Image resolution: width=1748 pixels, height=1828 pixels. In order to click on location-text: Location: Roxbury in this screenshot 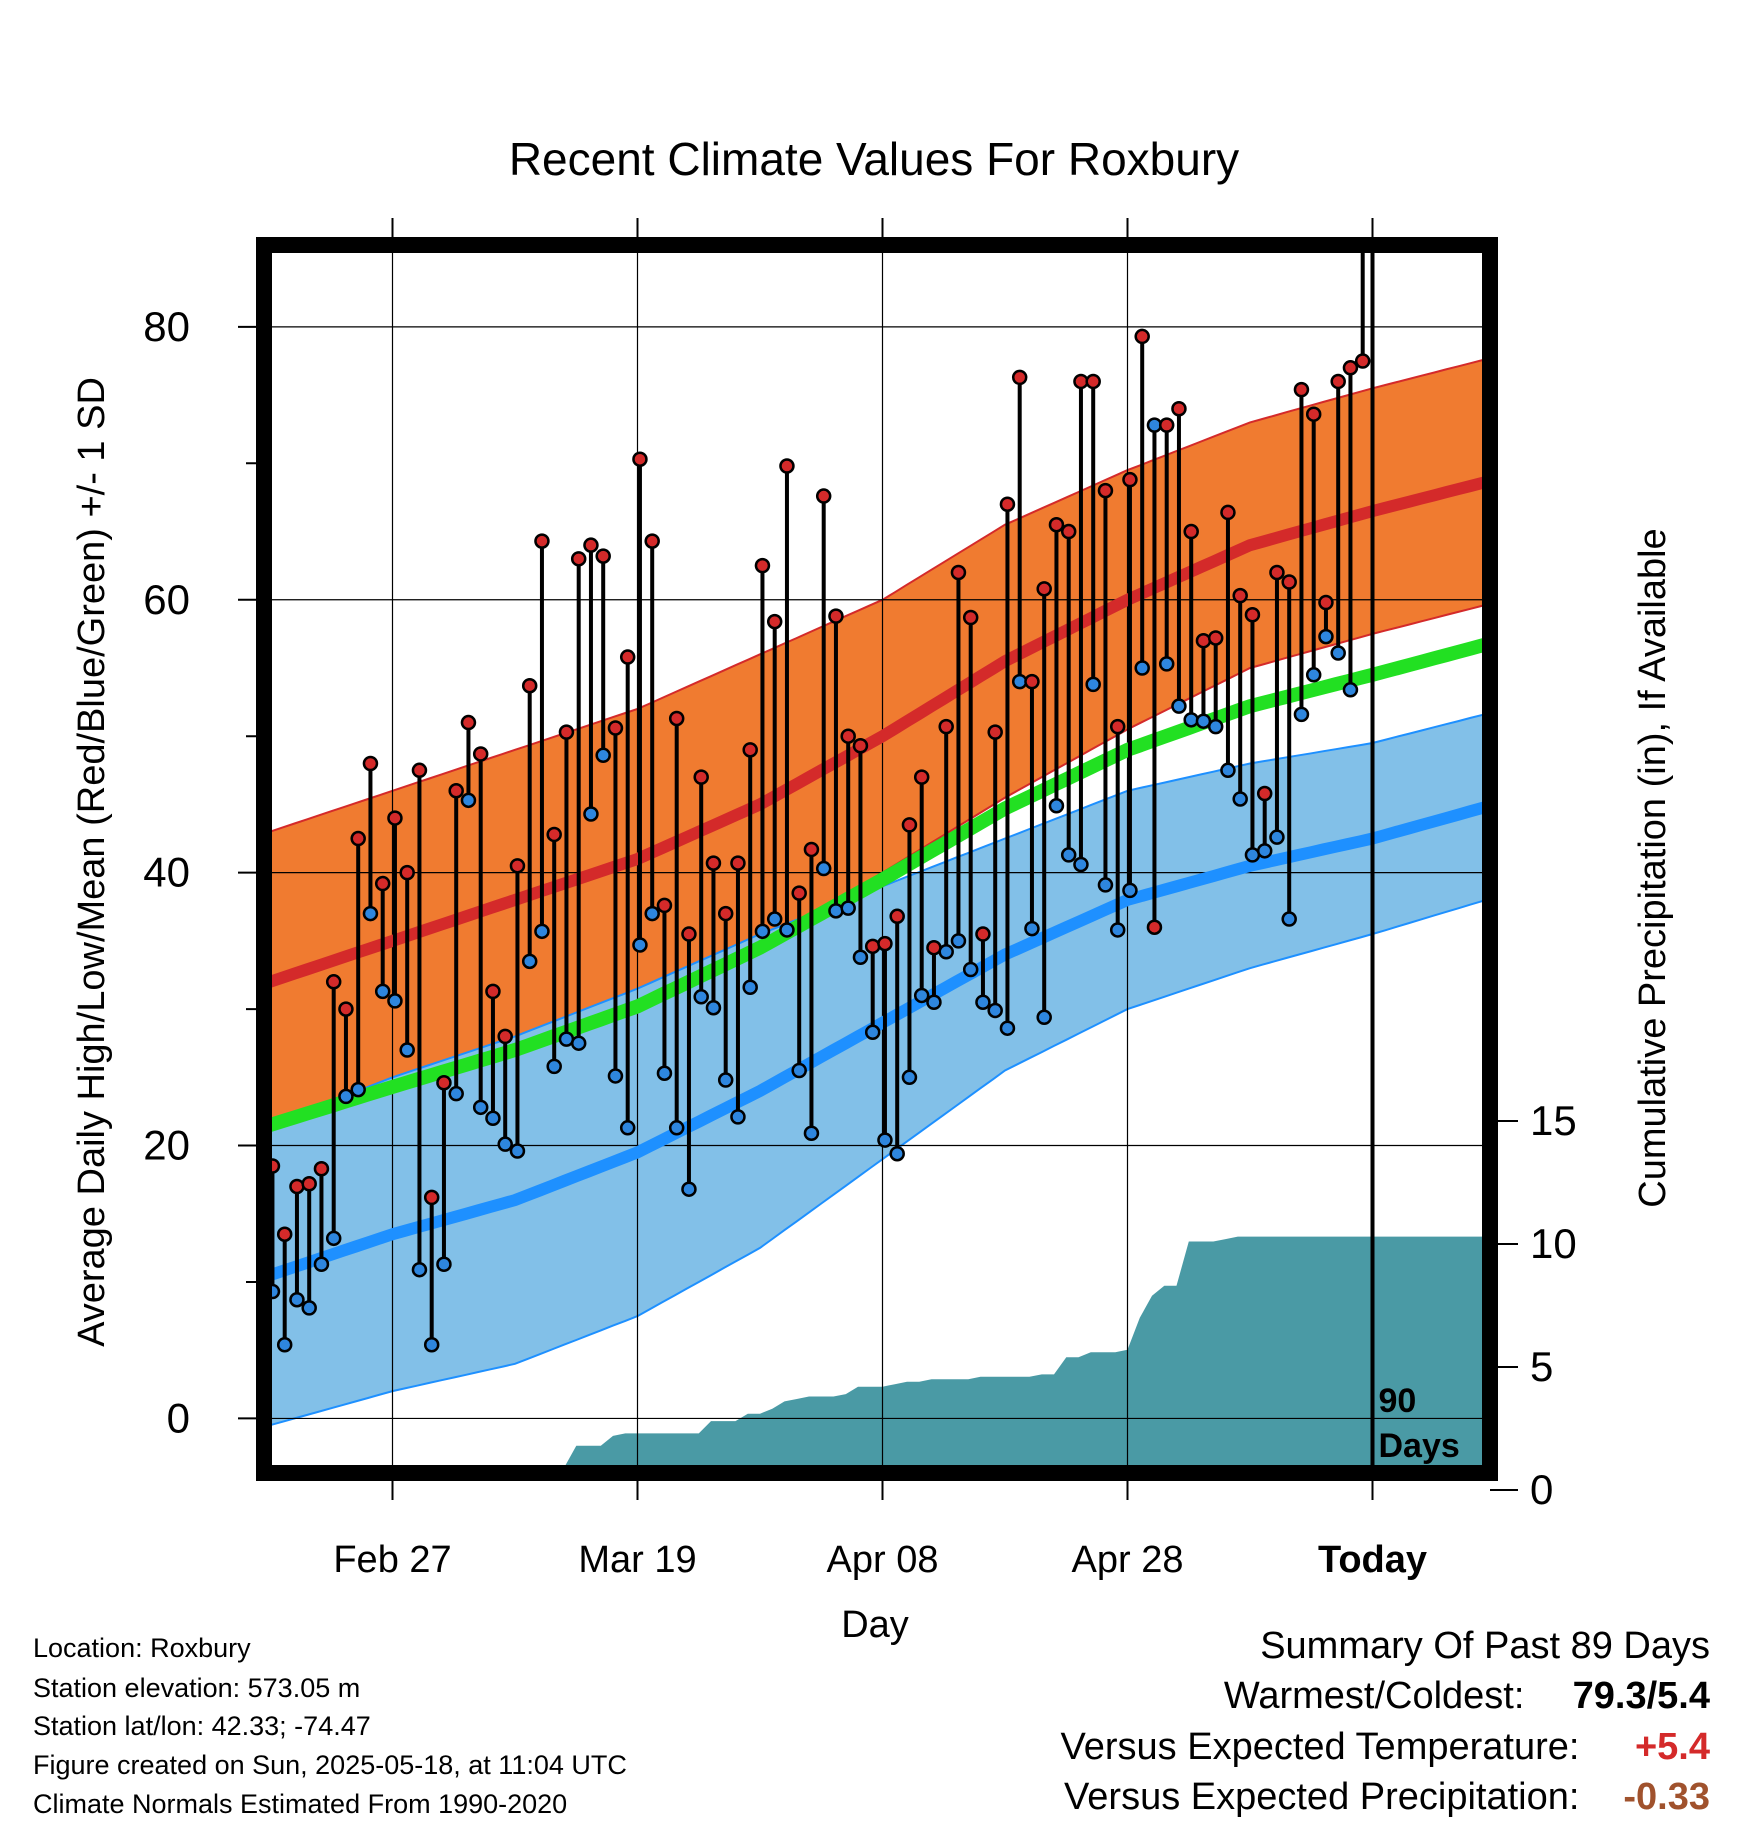, I will do `click(142, 1648)`.